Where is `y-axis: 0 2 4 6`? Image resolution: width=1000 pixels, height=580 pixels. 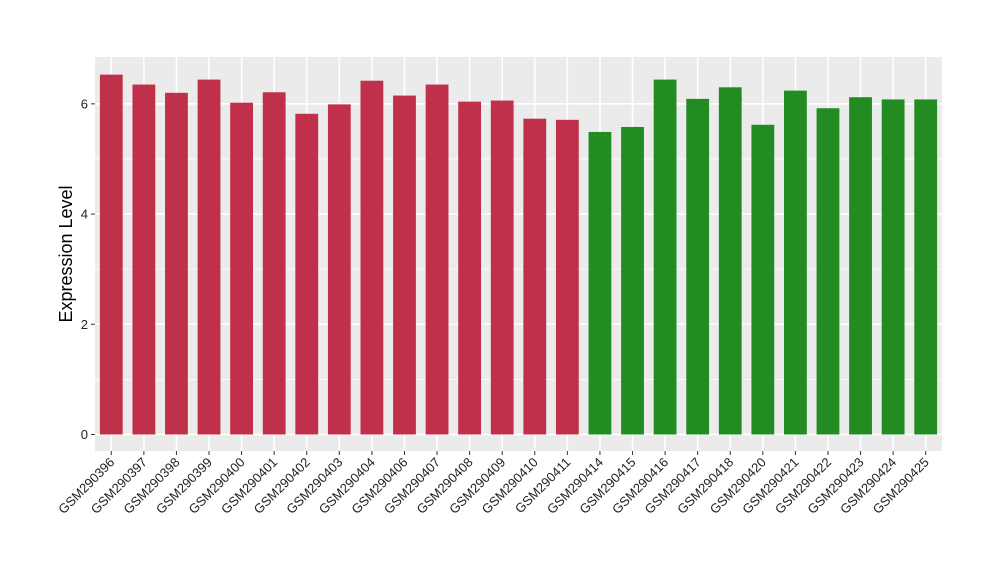 y-axis: 0 2 4 6 is located at coordinates (88, 269).